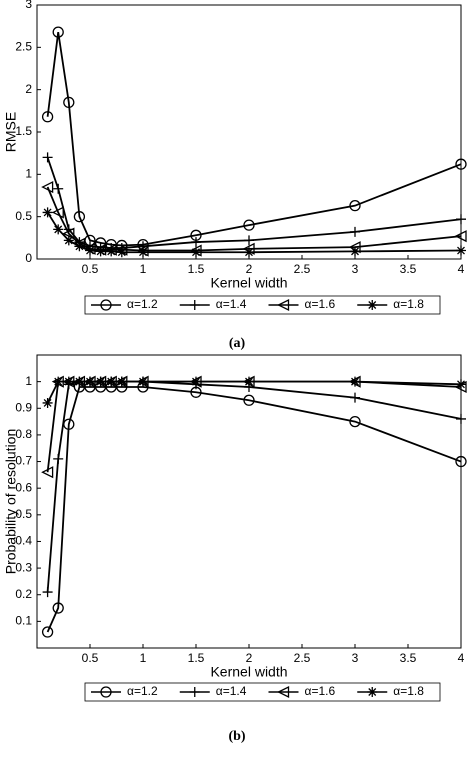  Describe the element at coordinates (23, 131) in the screenshot. I see `y-tick-label: 1.5` at that location.